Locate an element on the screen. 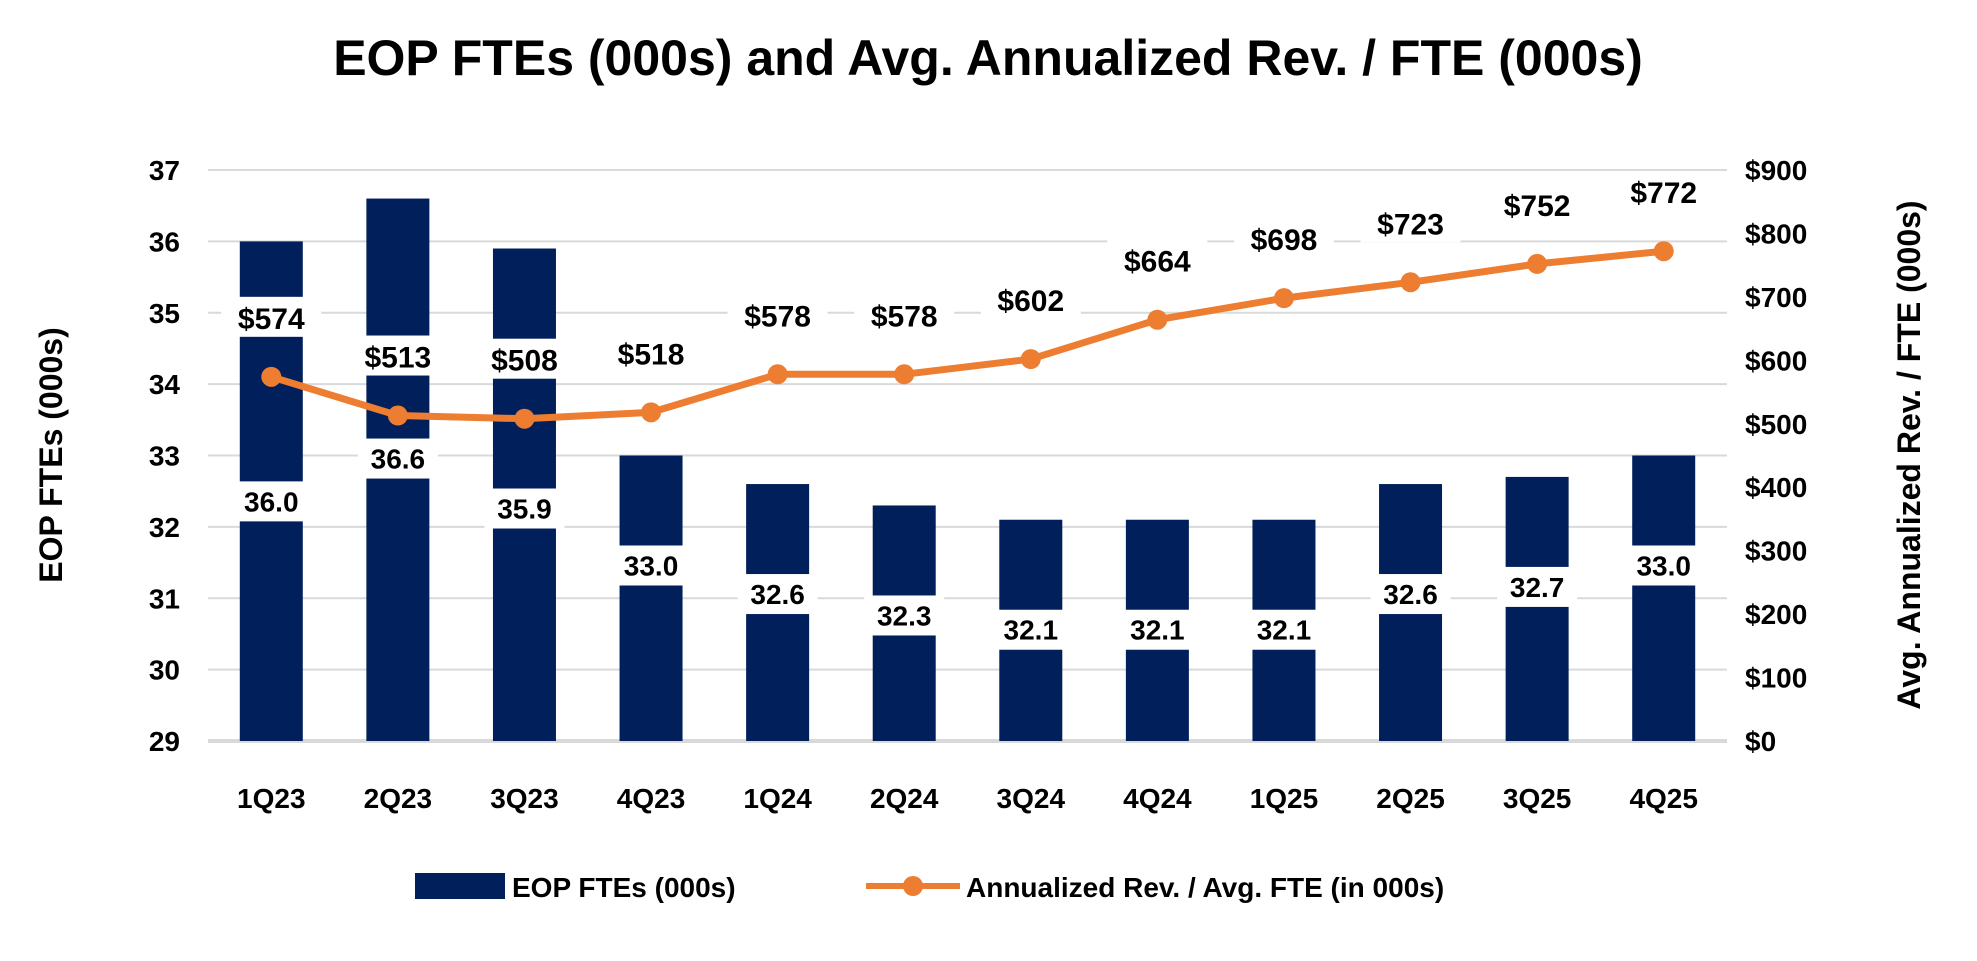  x-tick-label: 4Q23 is located at coordinates (651, 798).